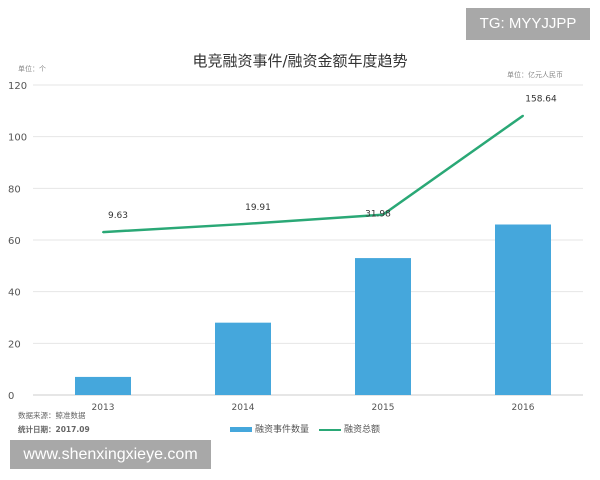  I want to click on y-tick-label: 40, so click(14, 293).